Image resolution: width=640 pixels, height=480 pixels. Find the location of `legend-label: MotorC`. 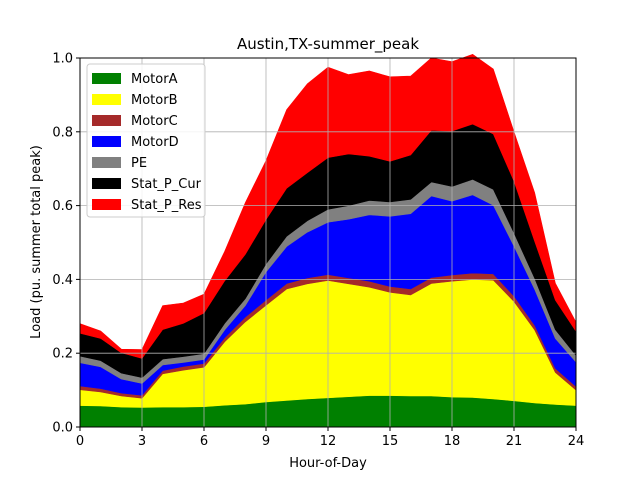

legend-label: MotorC is located at coordinates (154, 121).